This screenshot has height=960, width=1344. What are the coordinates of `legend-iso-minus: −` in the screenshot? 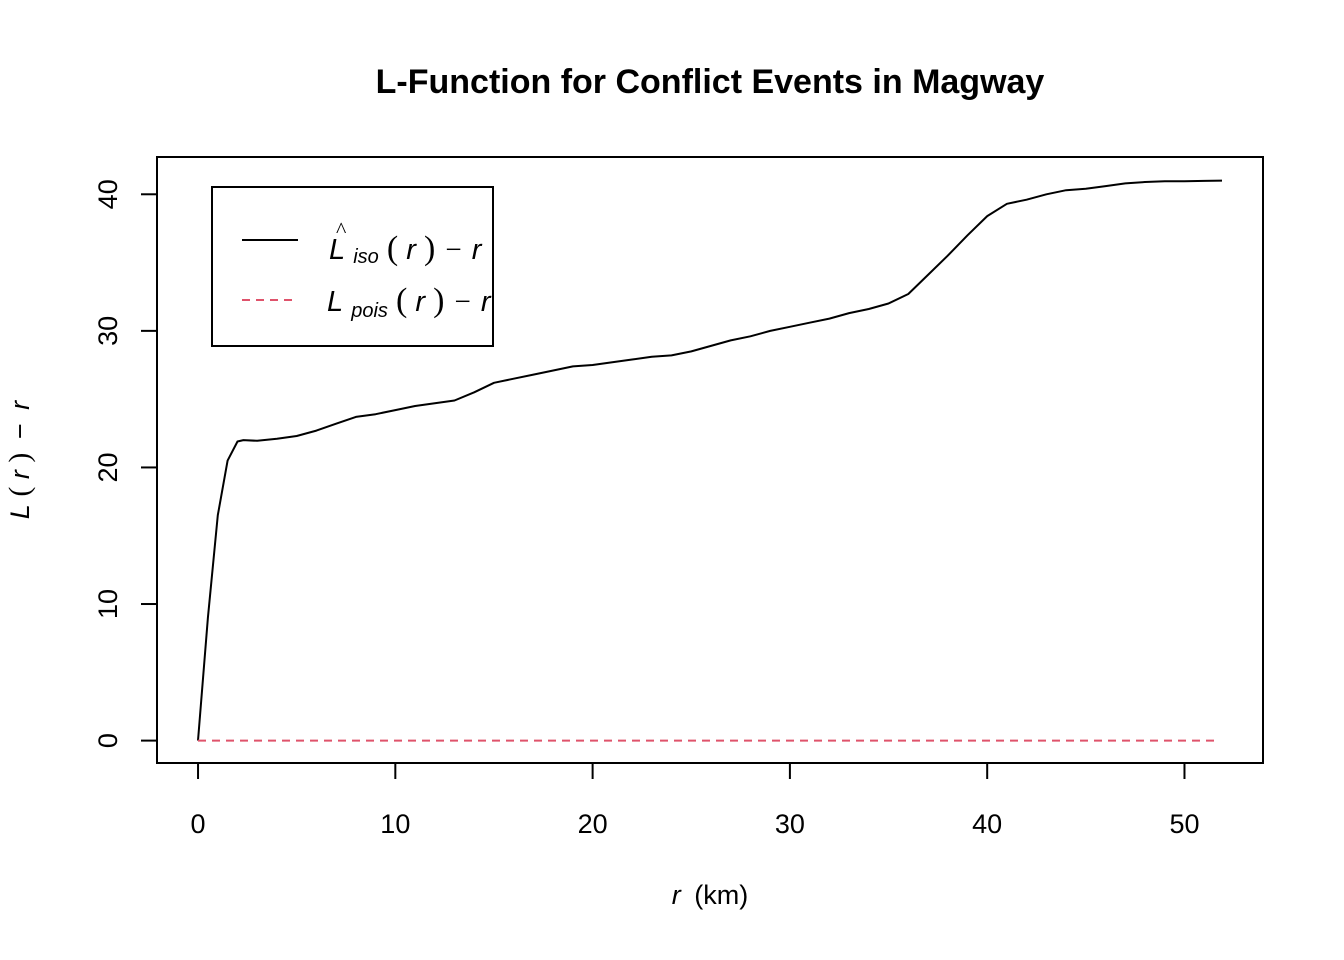 It's located at (453, 250).